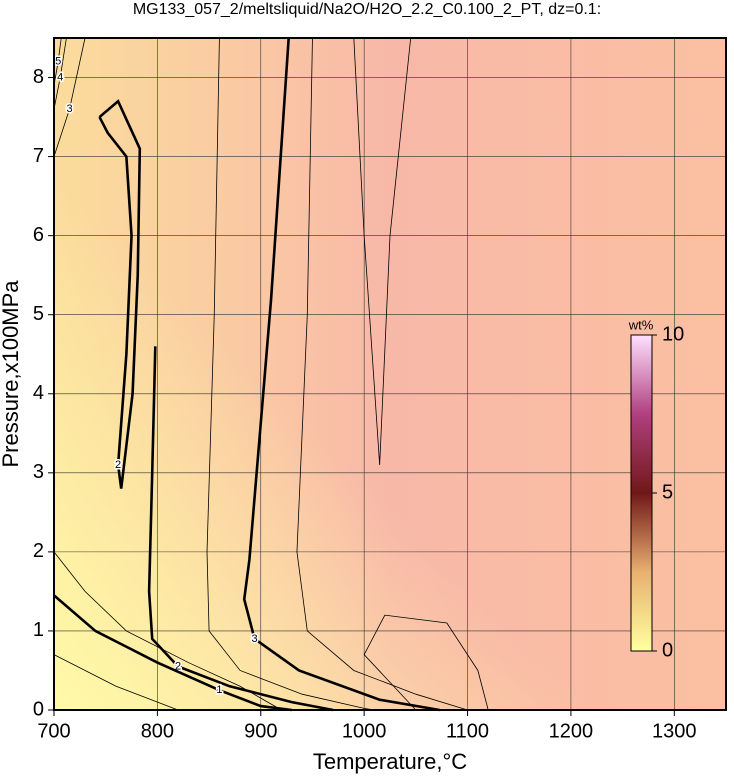 The image size is (734, 781). I want to click on colorbar-label: wt%, so click(641, 324).